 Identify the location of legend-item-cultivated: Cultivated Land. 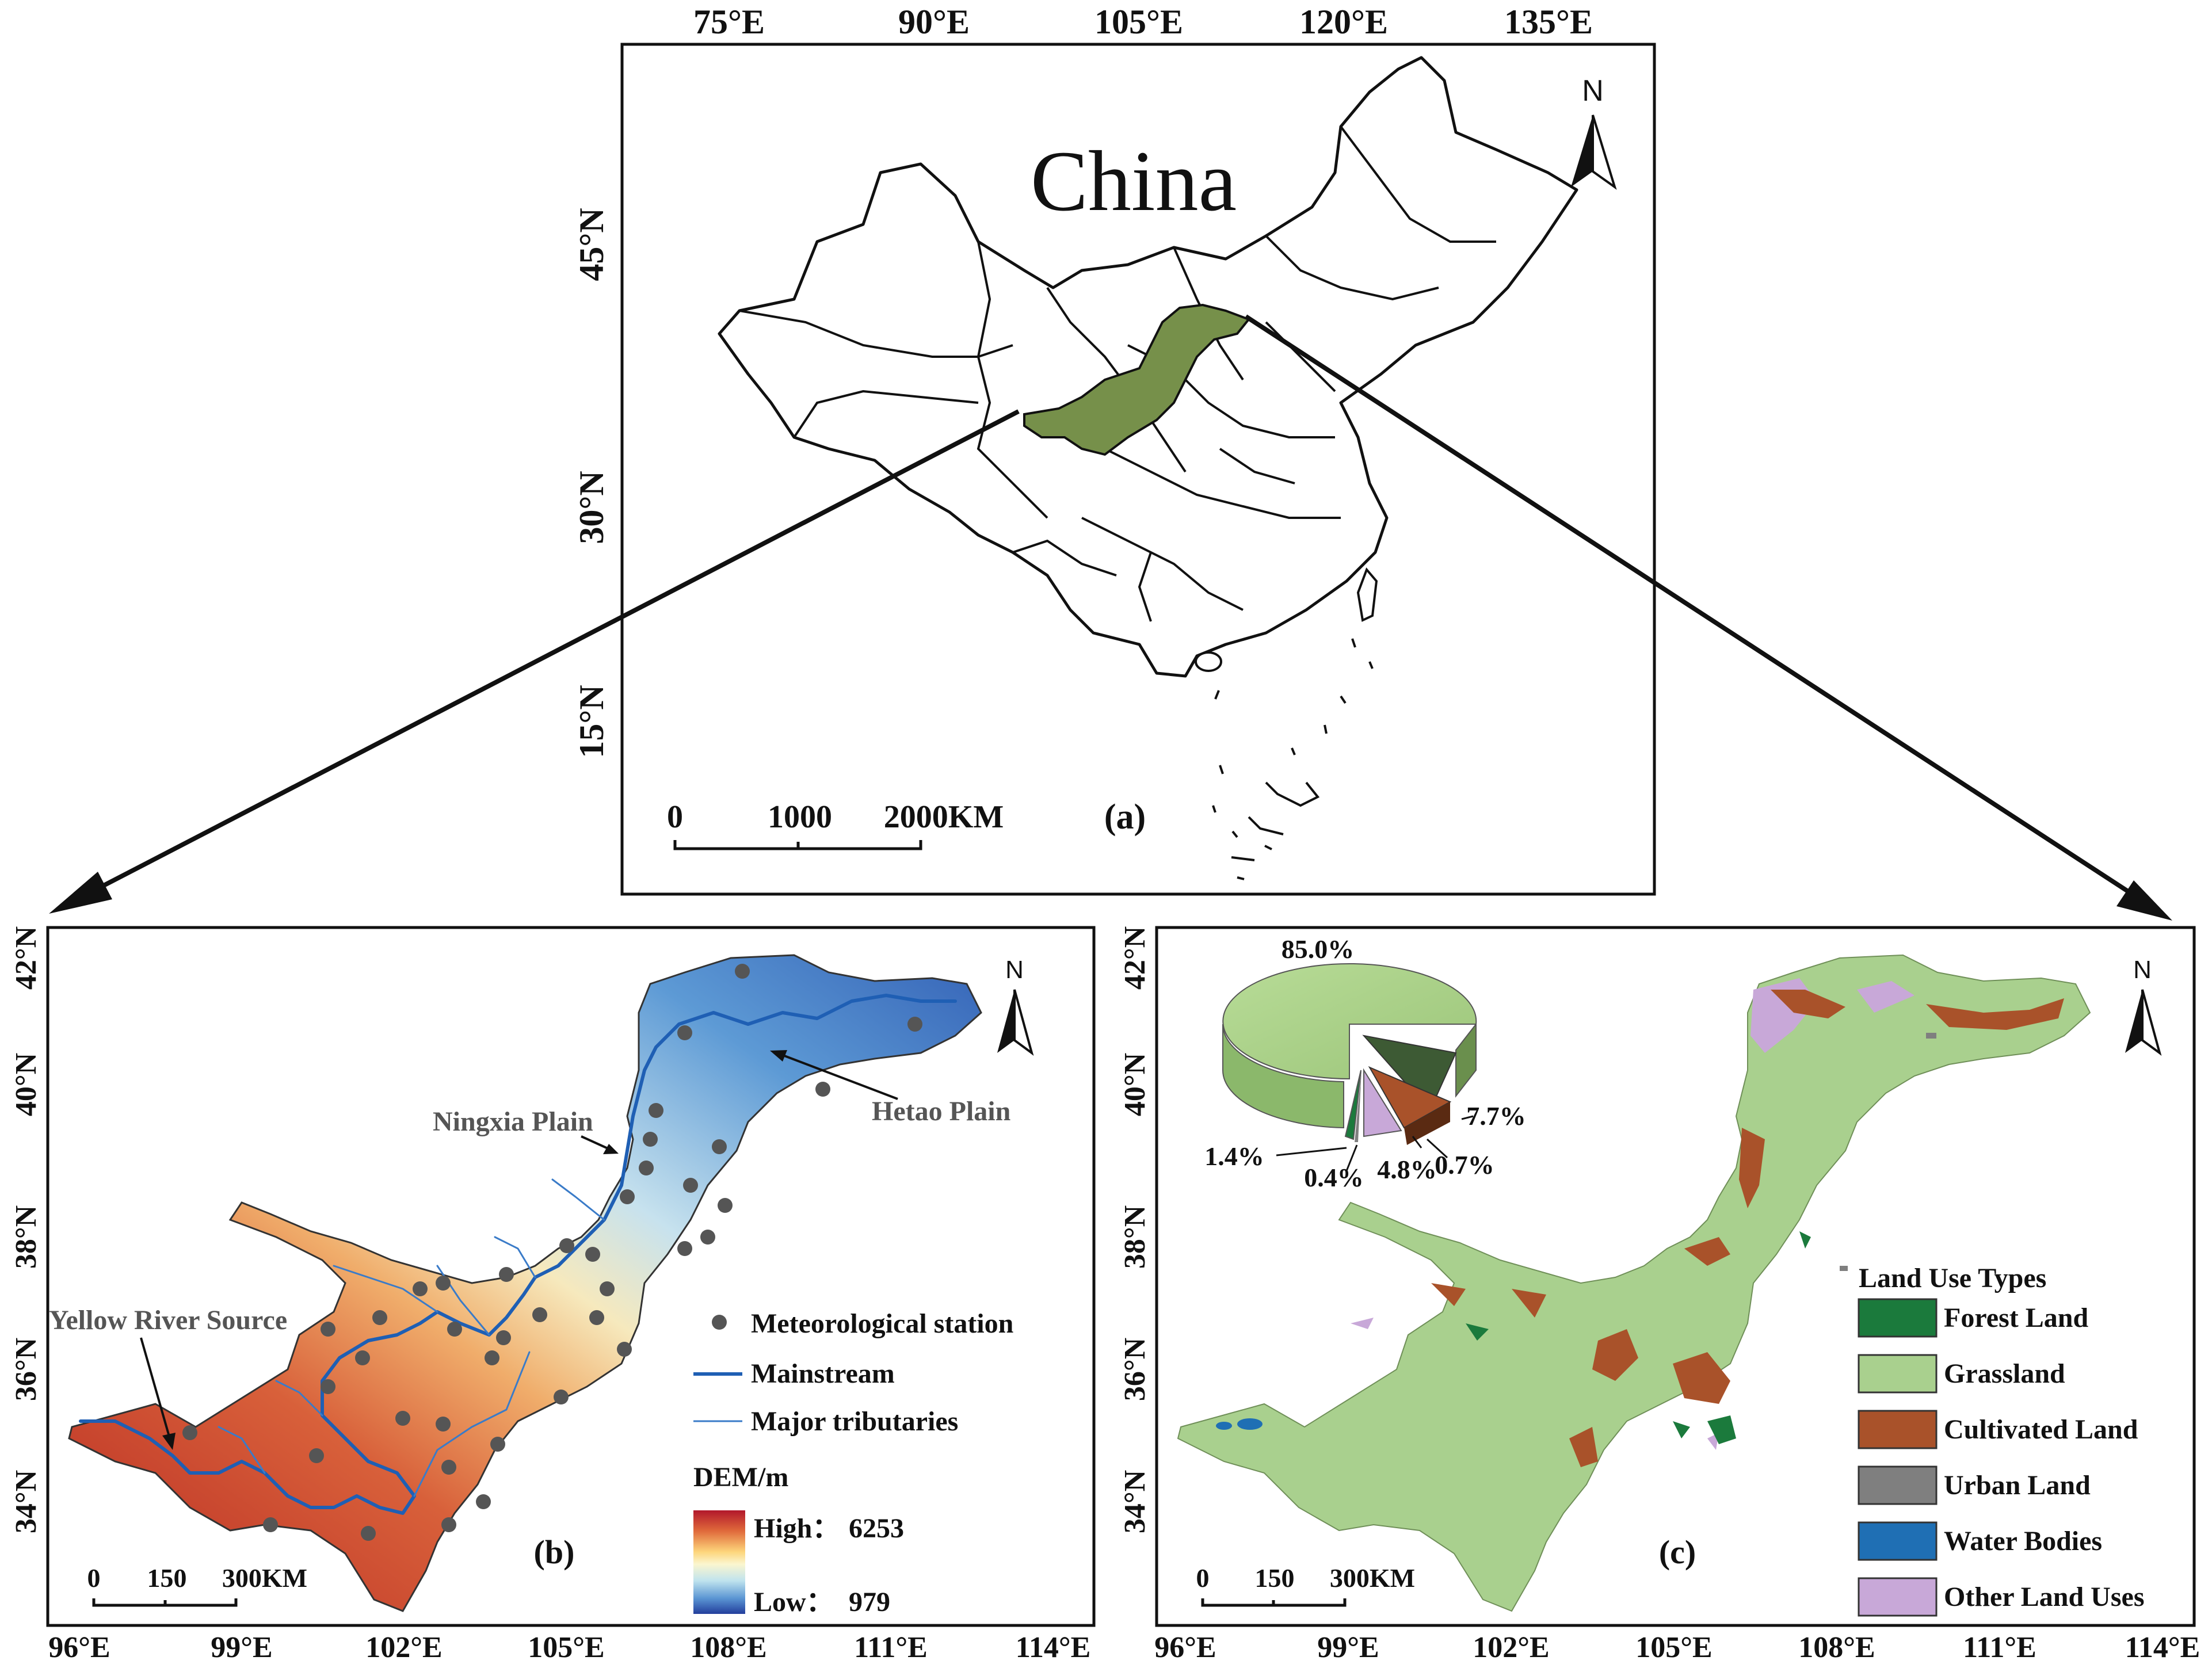
(1998, 1429).